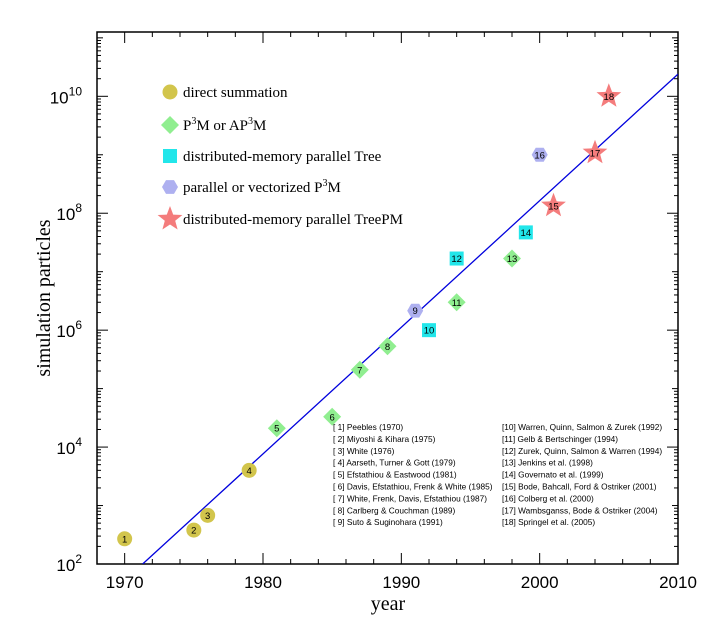 This screenshot has width=709, height=629. Describe the element at coordinates (78, 559) in the screenshot. I see `y-tick-exponent: 2` at that location.